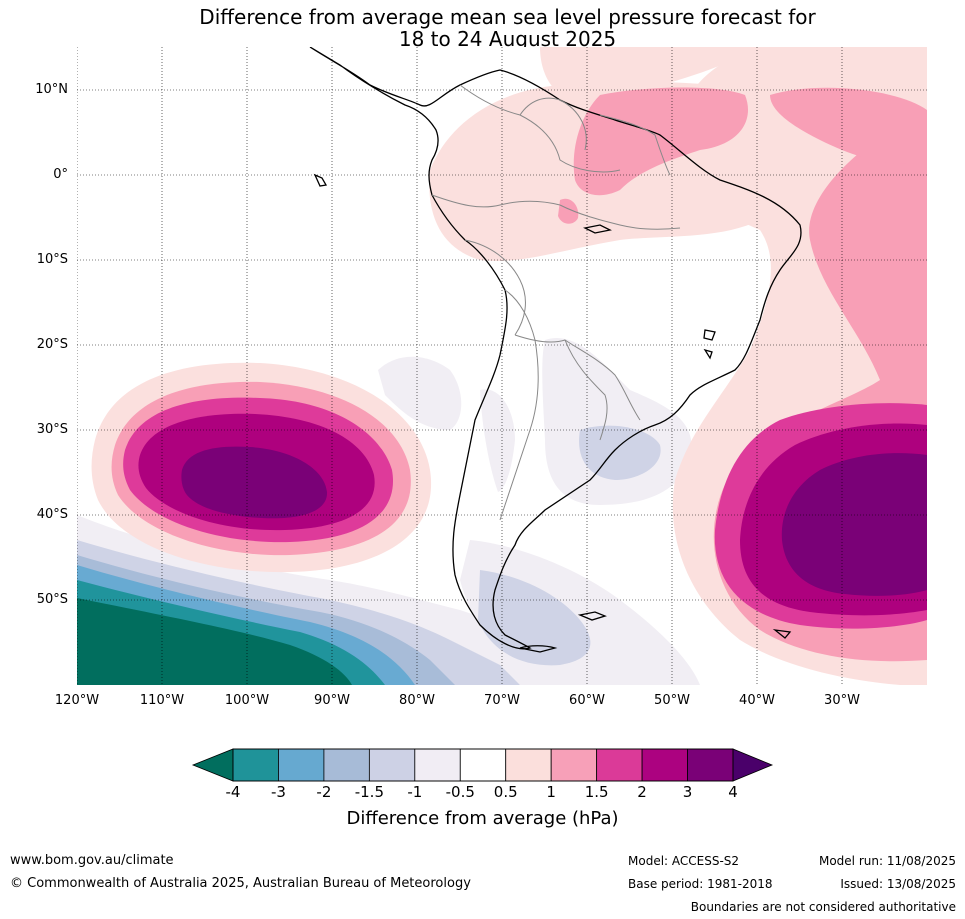  I want to click on lon-label-50w: 50°W, so click(672, 700).